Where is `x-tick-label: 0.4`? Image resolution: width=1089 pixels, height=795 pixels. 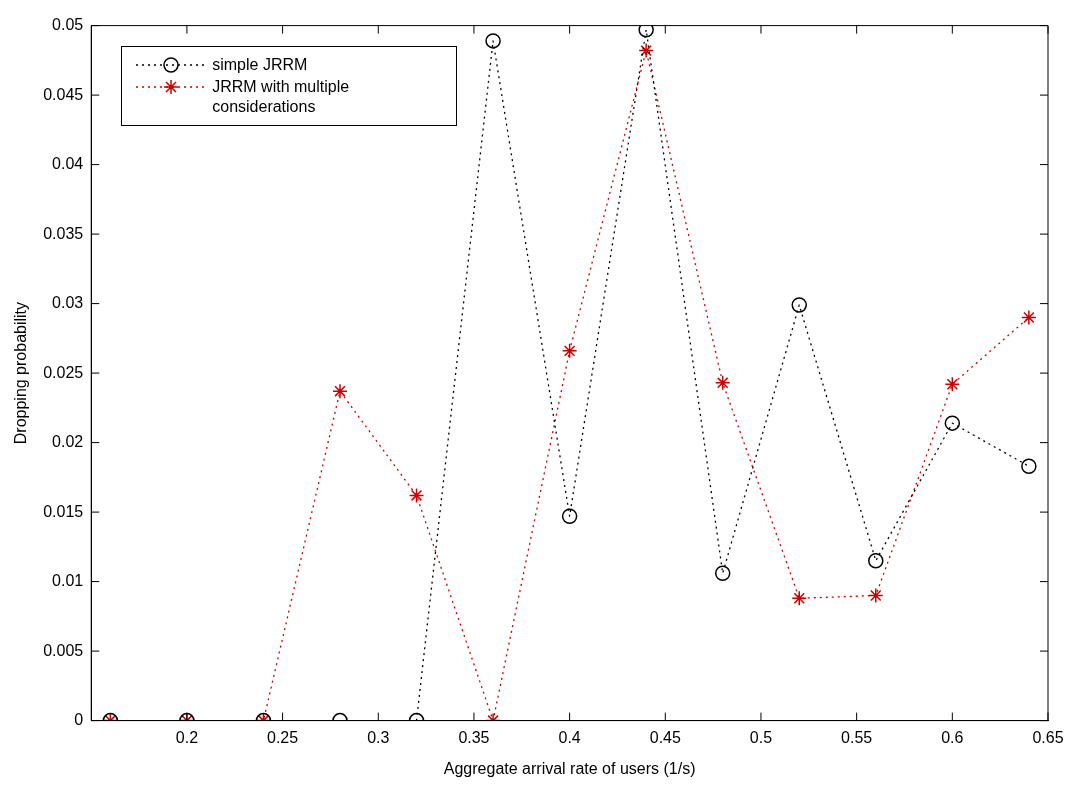 x-tick-label: 0.4 is located at coordinates (569, 737).